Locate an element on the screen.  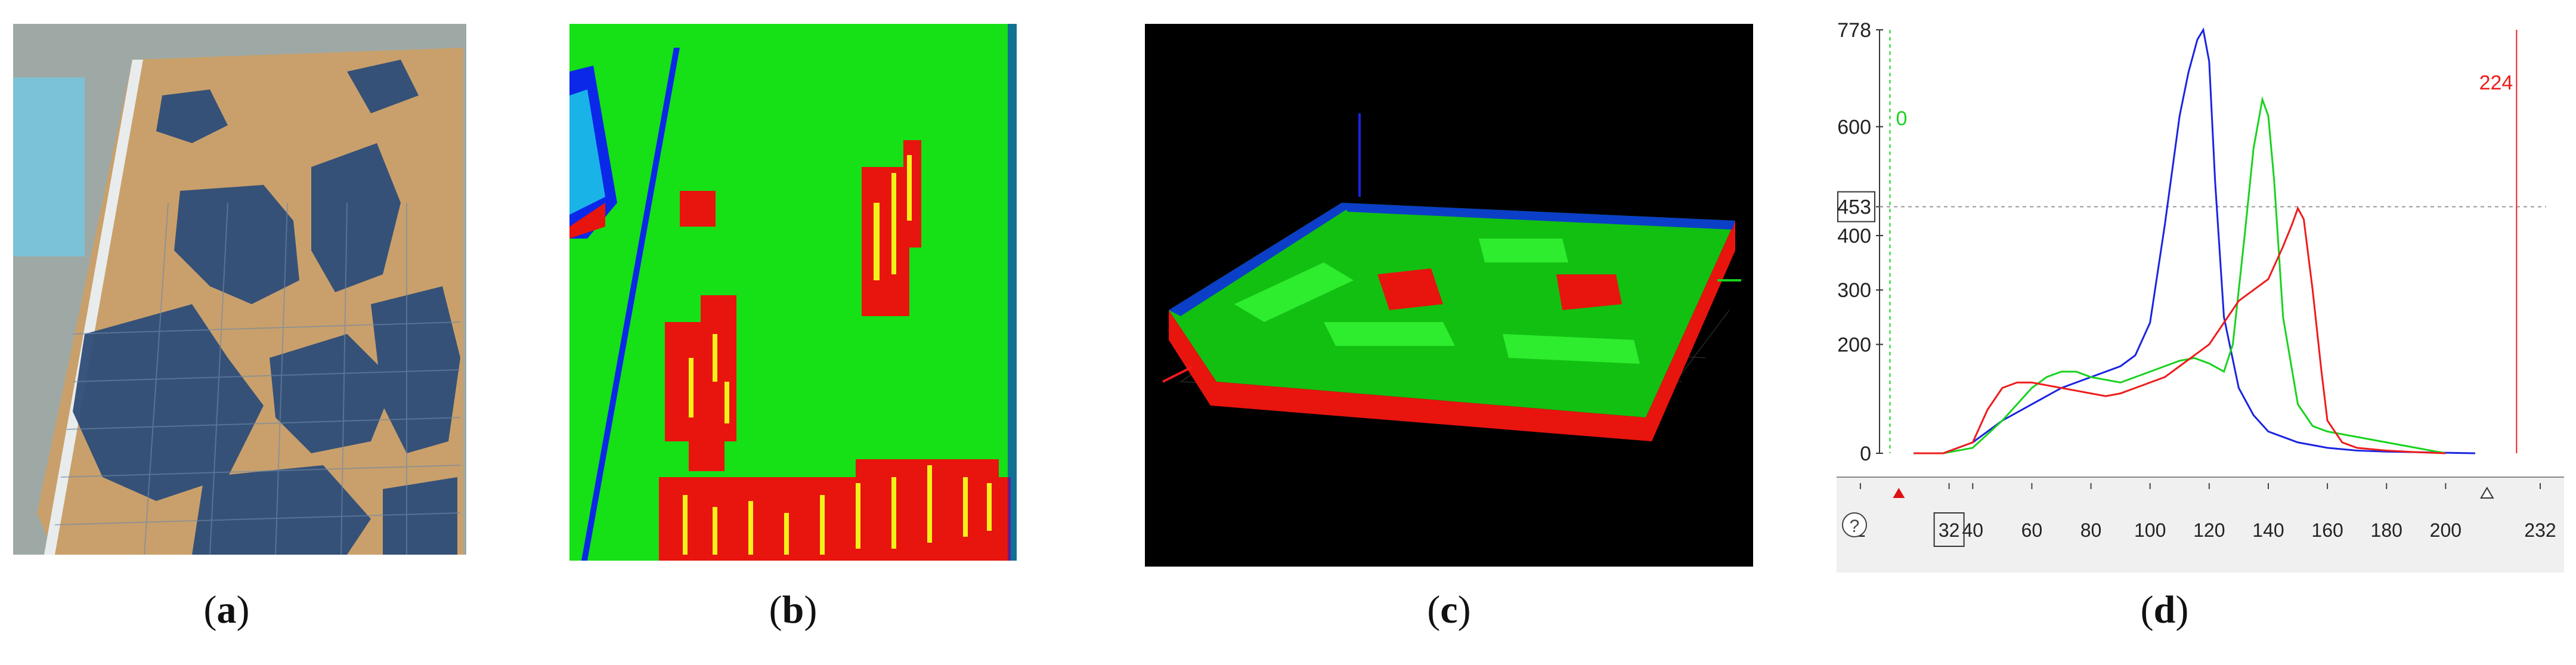
x-min-box is located at coordinates (1949, 529).